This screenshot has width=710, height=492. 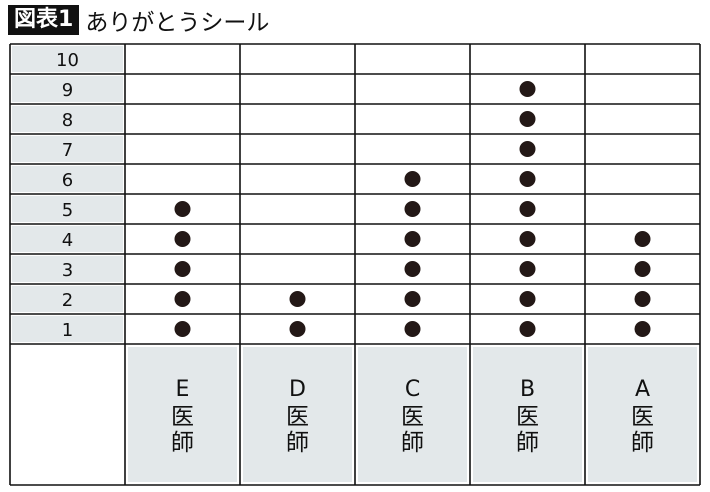 I want to click on y-tick-label: 8, so click(x=67, y=120).